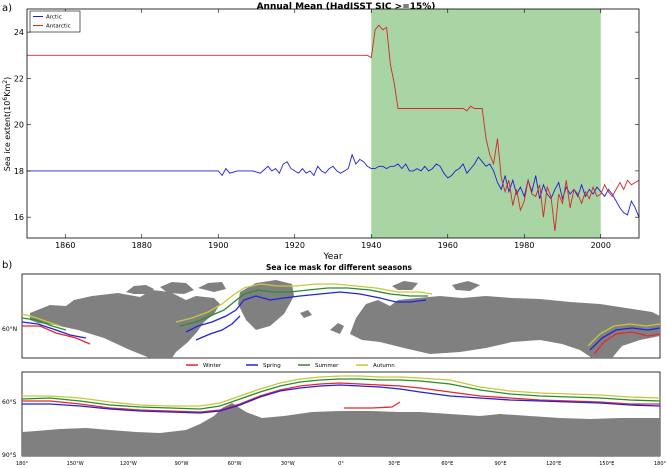 Image resolution: width=667 pixels, height=468 pixels. I want to click on north-ice-edges, so click(341, 319).